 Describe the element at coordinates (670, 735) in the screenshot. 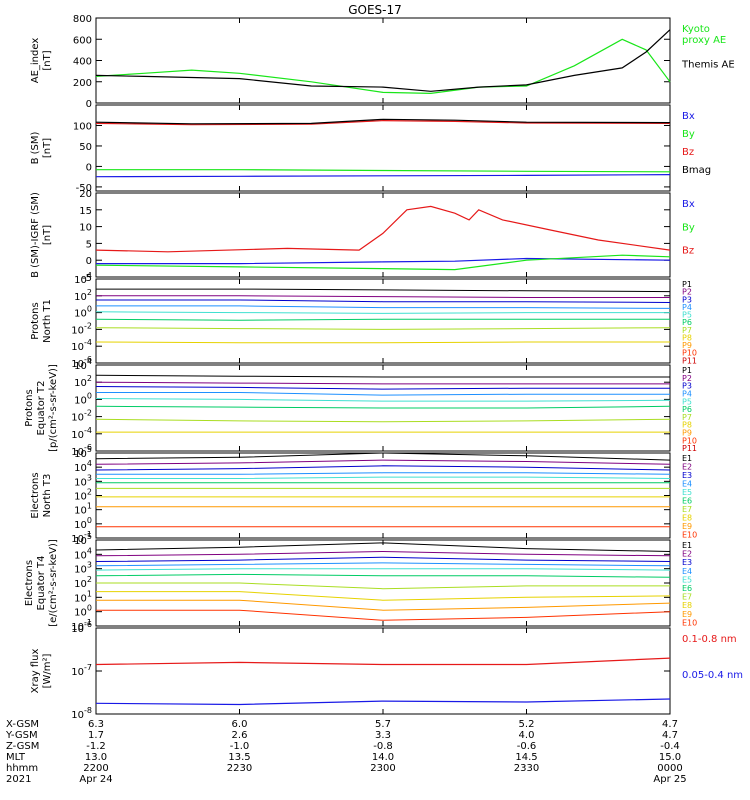

I see `footer-value: 4.7` at that location.